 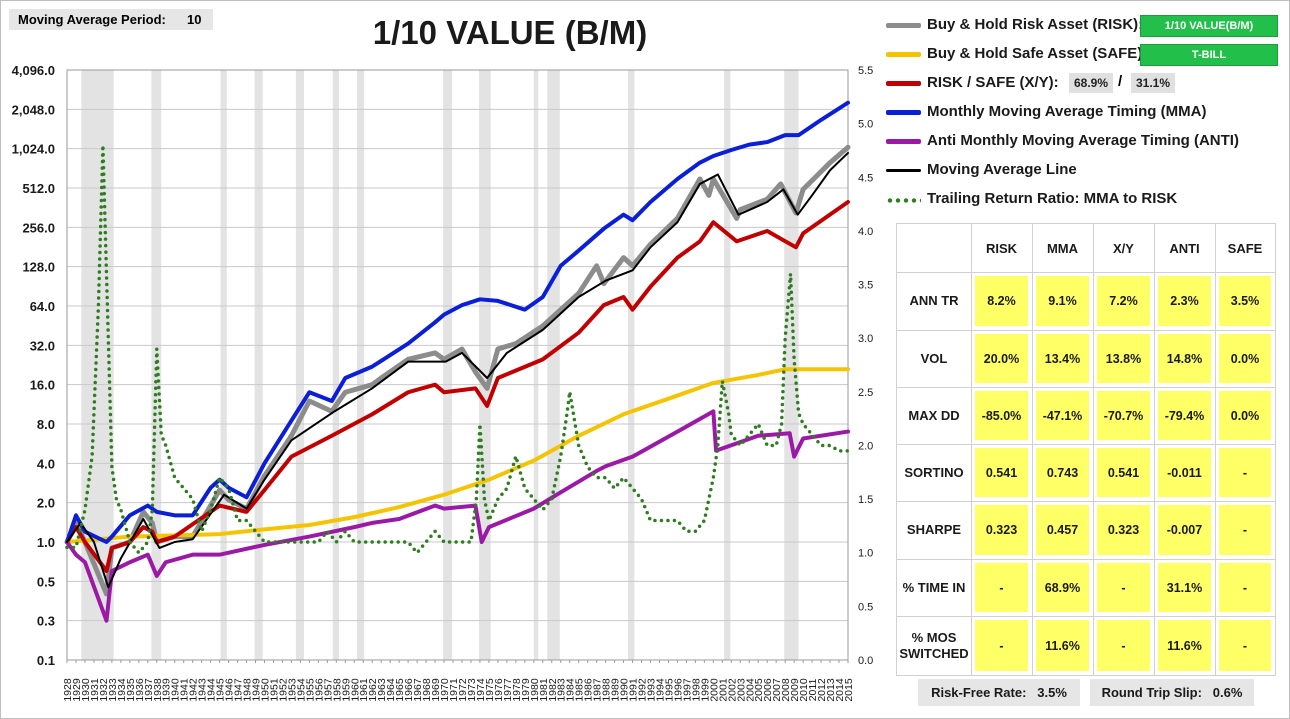 What do you see at coordinates (510, 32) in the screenshot?
I see `chart-title: 1/10 VALUE (B/M)` at bounding box center [510, 32].